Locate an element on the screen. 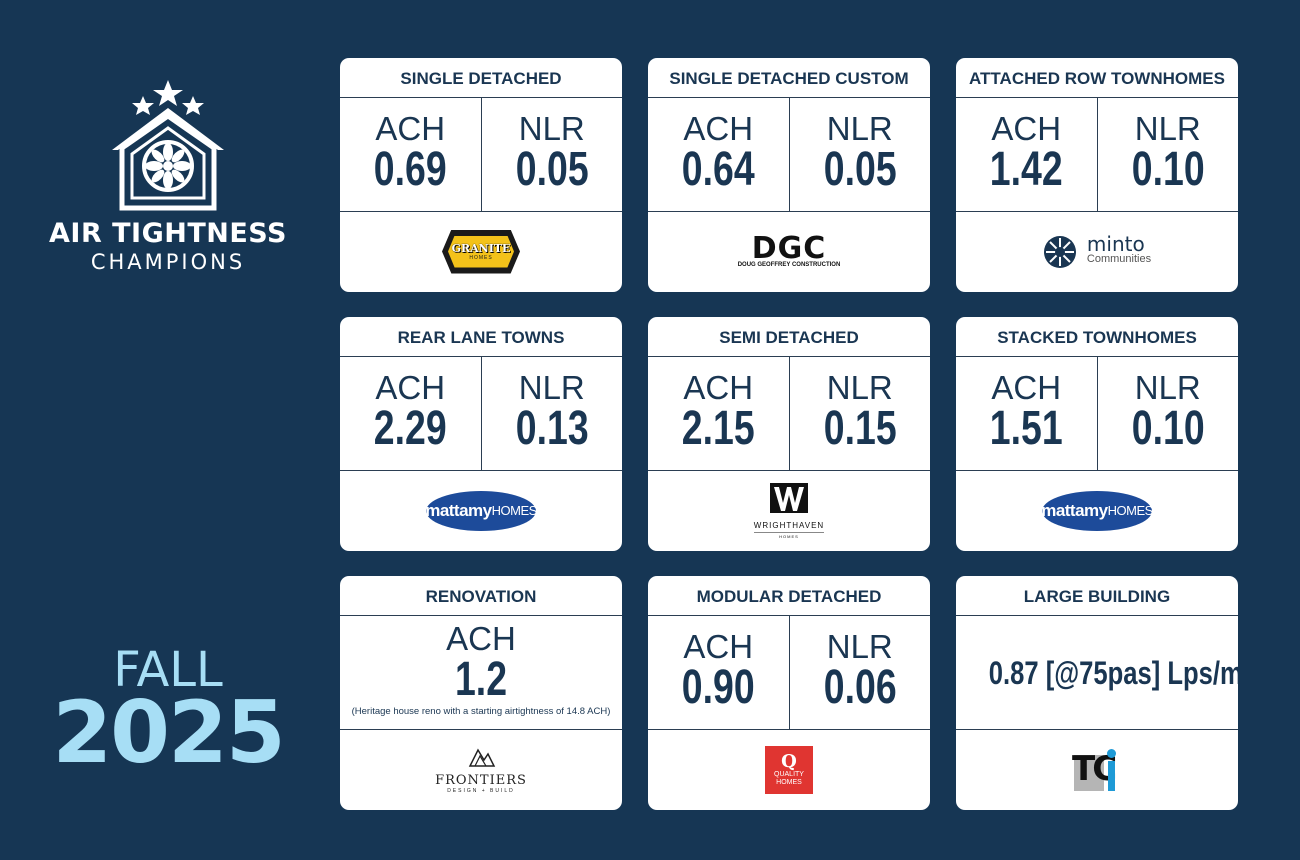 Image resolution: width=1300 pixels, height=860 pixels. builder-logo-area: Q QUALITY HOMES is located at coordinates (789, 769).